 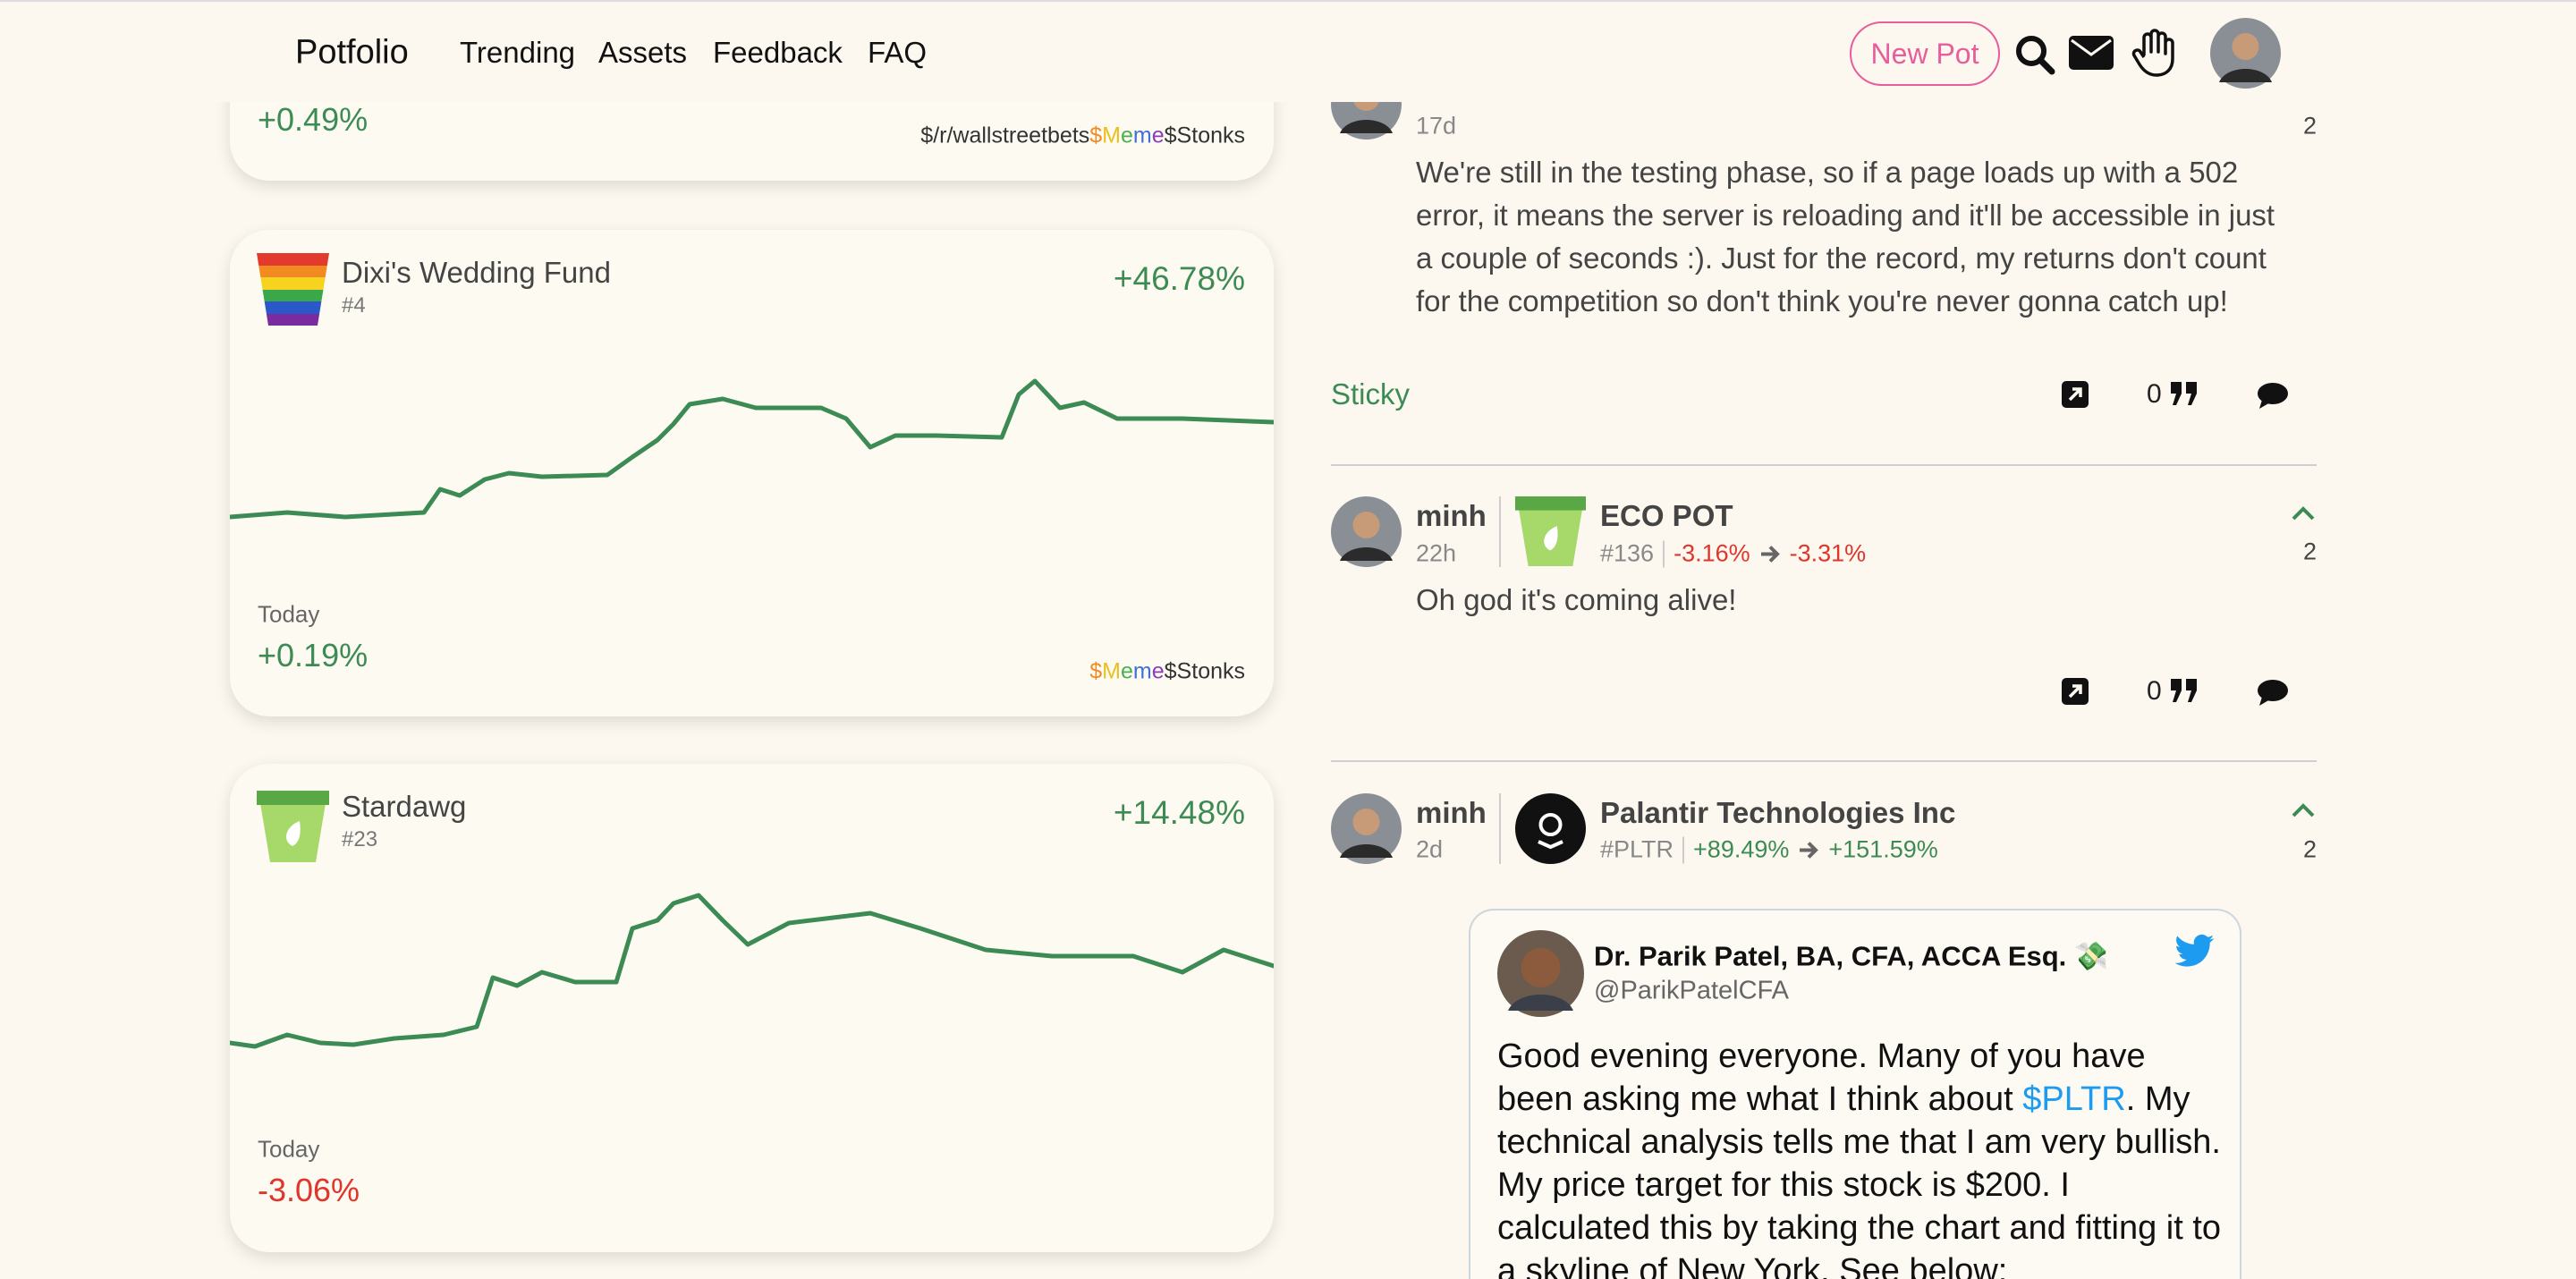 I want to click on tags: $Meme$Stonks, so click(x=1167, y=672).